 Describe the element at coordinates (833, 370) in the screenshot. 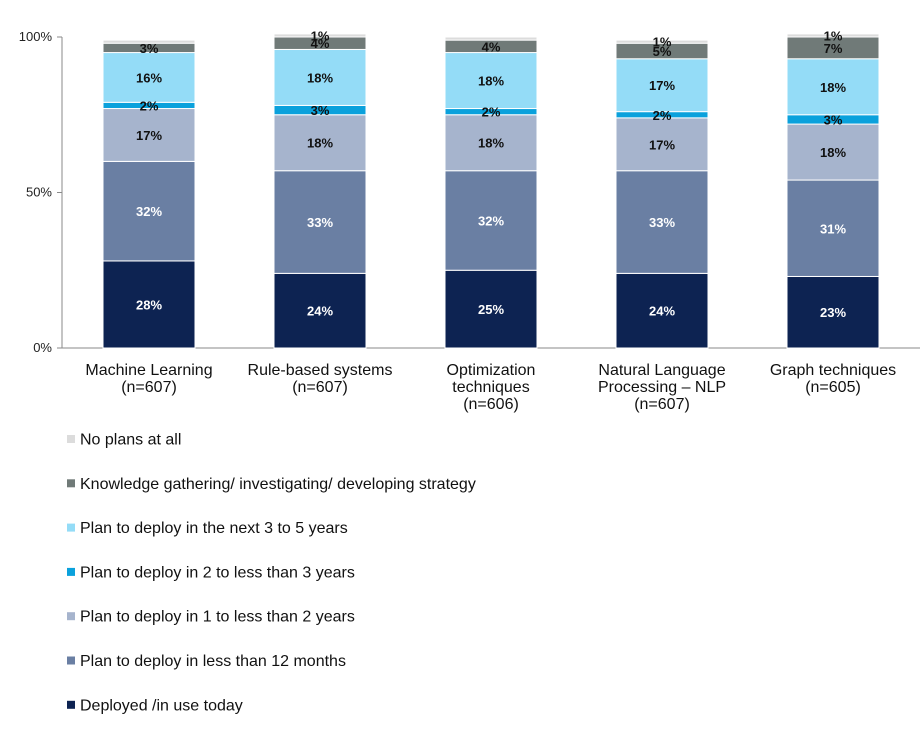

I see `x-tick-label: Graph techniques` at that location.